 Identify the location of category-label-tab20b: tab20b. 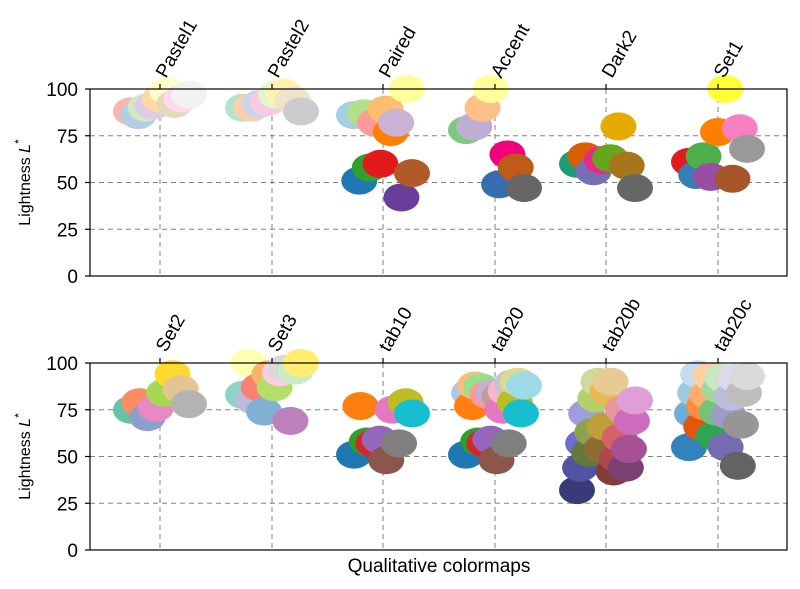
(621, 325).